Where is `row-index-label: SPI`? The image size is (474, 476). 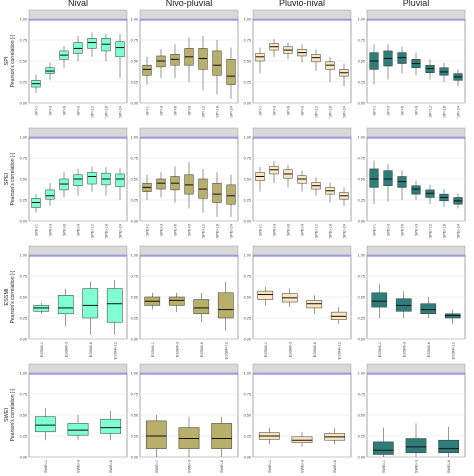 row-index-label: SPI is located at coordinates (7, 60).